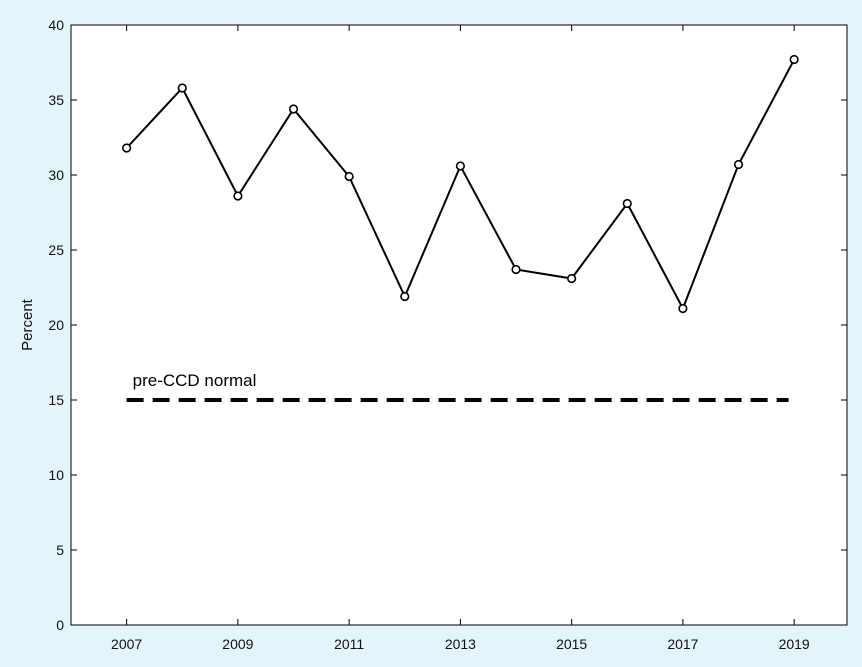 The height and width of the screenshot is (667, 862). Describe the element at coordinates (457, 386) in the screenshot. I see `reference-line-group: pre-CCD normal` at that location.